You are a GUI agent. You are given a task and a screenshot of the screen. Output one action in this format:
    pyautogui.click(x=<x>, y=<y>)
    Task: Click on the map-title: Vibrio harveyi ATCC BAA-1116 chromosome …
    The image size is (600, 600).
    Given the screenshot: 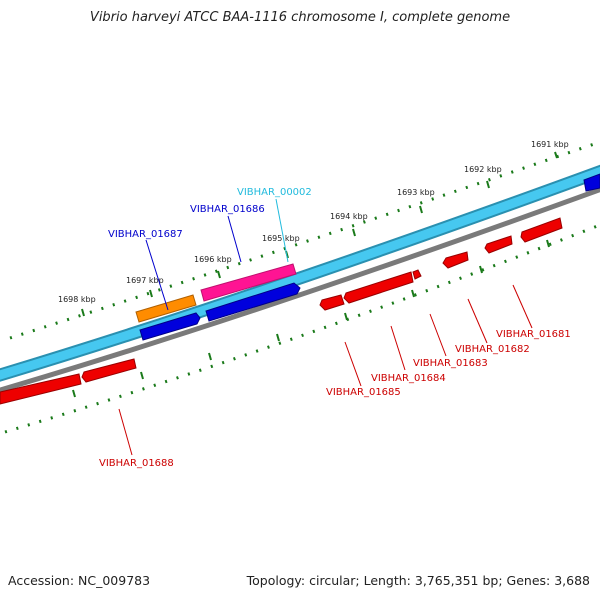 What is the action you would take?
    pyautogui.click(x=300, y=17)
    